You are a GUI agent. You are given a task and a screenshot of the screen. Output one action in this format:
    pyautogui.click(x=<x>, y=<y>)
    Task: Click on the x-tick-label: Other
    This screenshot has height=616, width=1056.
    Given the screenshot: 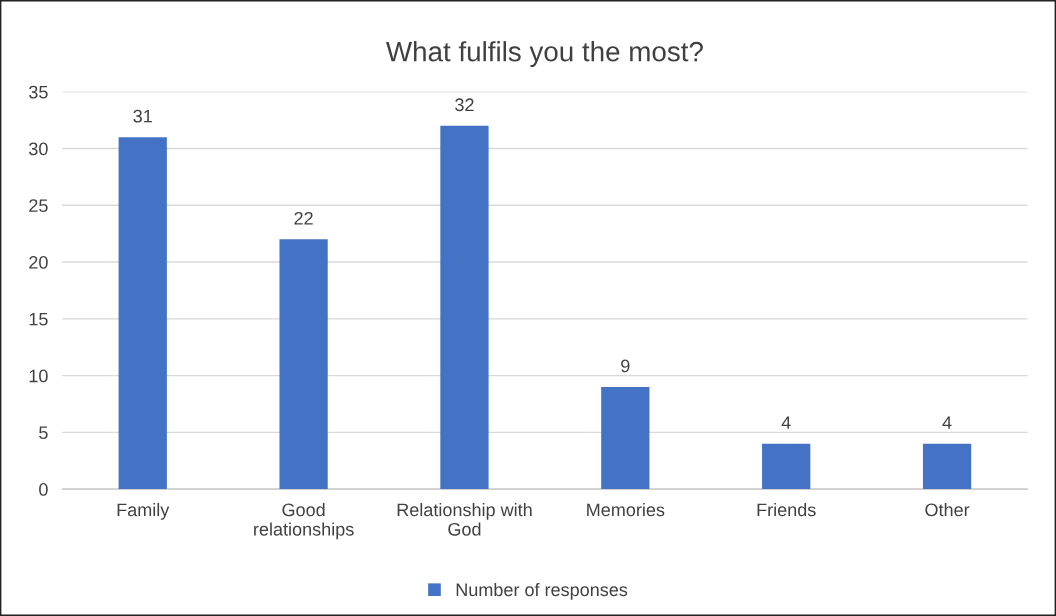 What is the action you would take?
    pyautogui.click(x=947, y=509)
    